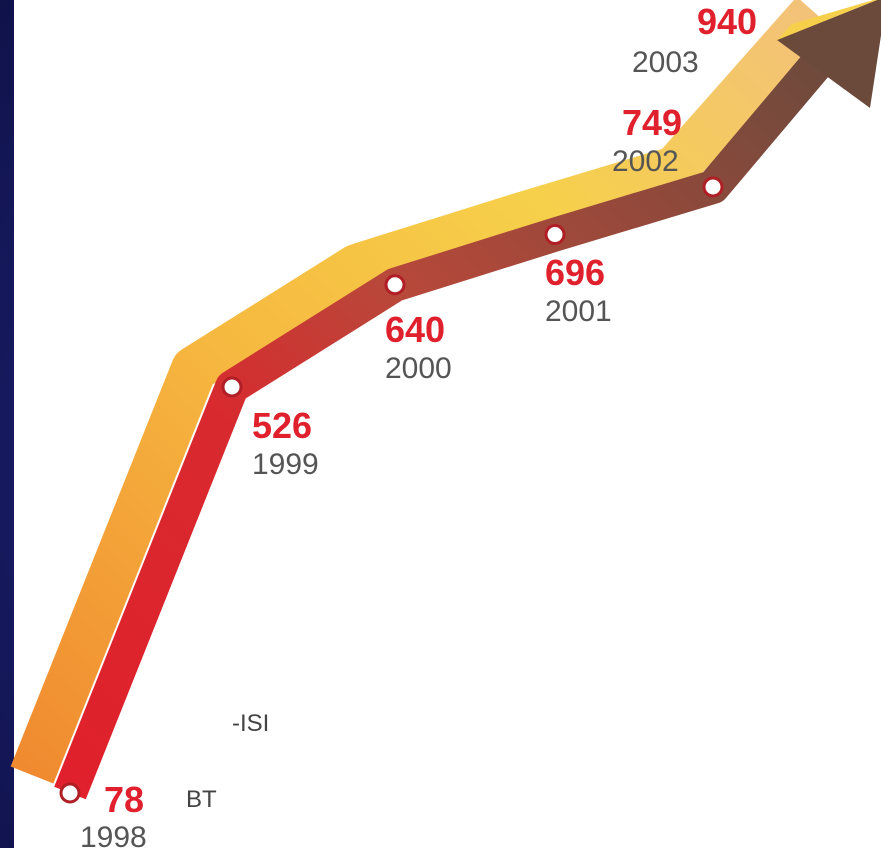 This screenshot has height=848, width=881. I want to click on x-tick-label-1999: 1999, so click(285, 464).